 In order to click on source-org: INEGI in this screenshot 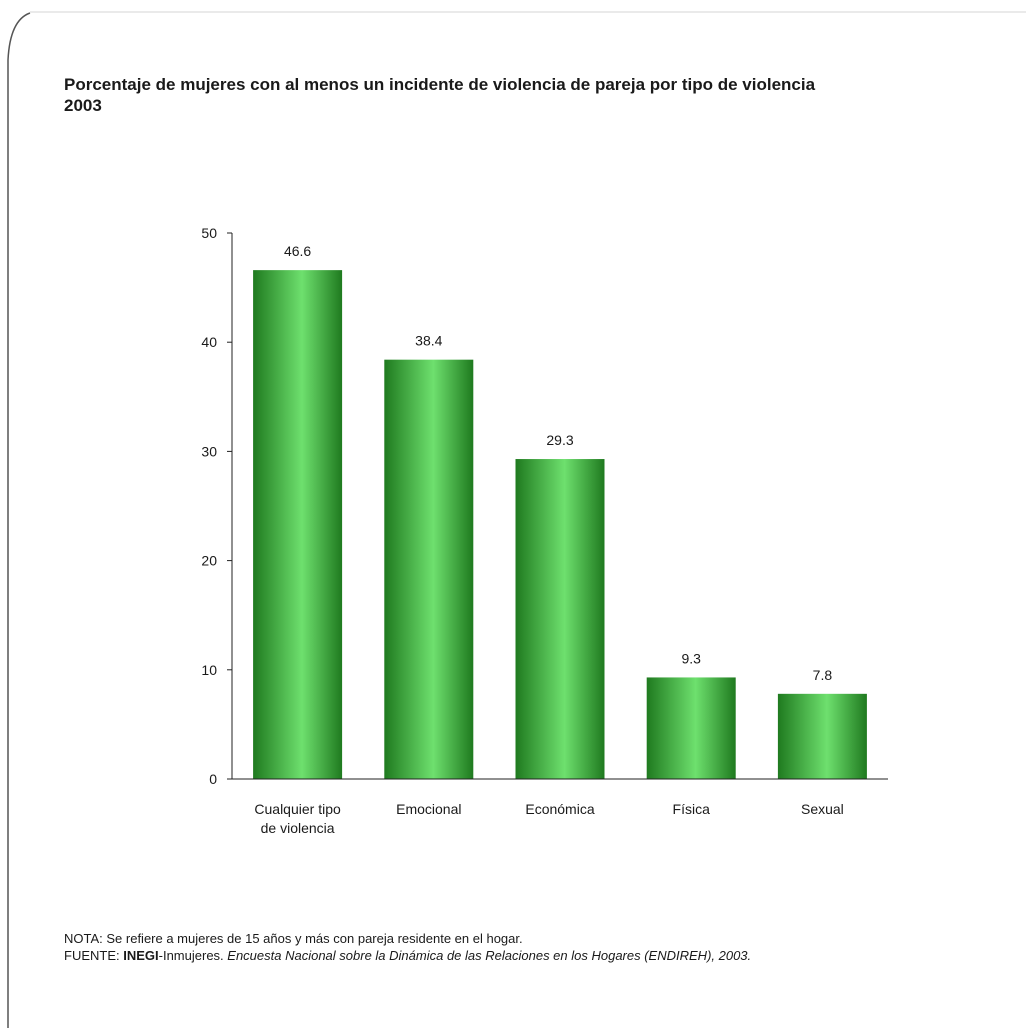, I will do `click(141, 955)`.